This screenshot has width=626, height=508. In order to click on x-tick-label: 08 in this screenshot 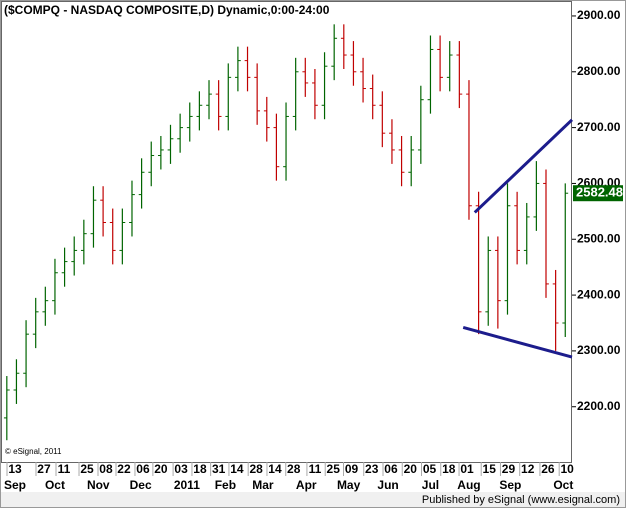, I will do `click(106, 469)`.